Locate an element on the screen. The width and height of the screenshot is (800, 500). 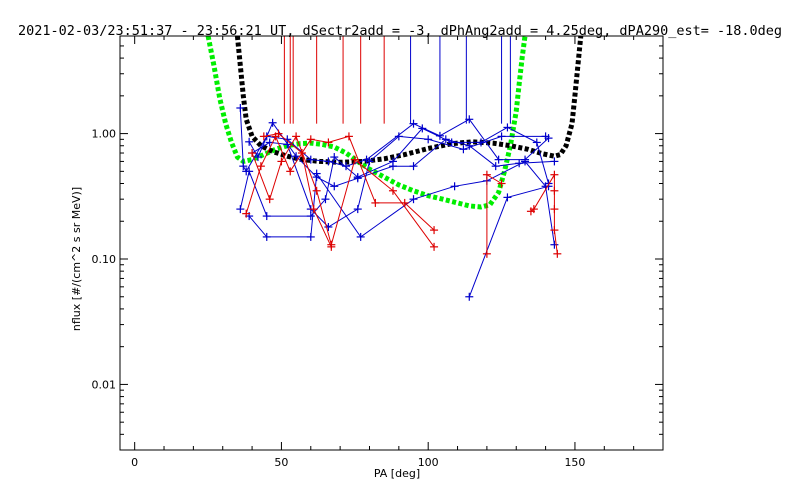
y-tick-label: 0.10 is located at coordinates (104, 259).